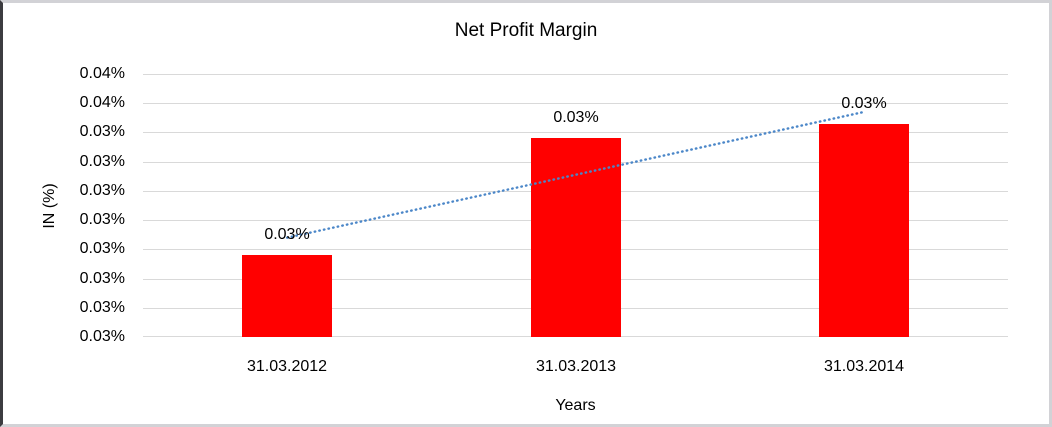 This screenshot has height=427, width=1052. I want to click on chart-title: Net Profit Margin, so click(526, 30).